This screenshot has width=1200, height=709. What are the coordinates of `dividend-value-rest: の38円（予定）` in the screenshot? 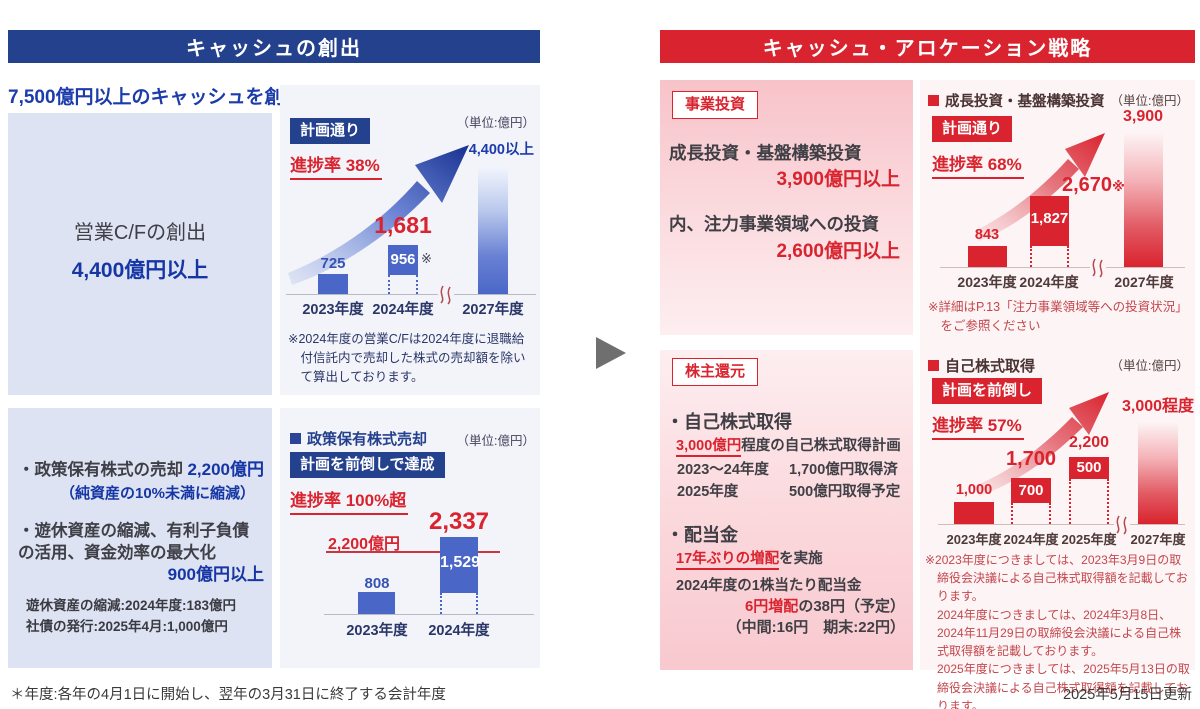 It's located at (851, 606).